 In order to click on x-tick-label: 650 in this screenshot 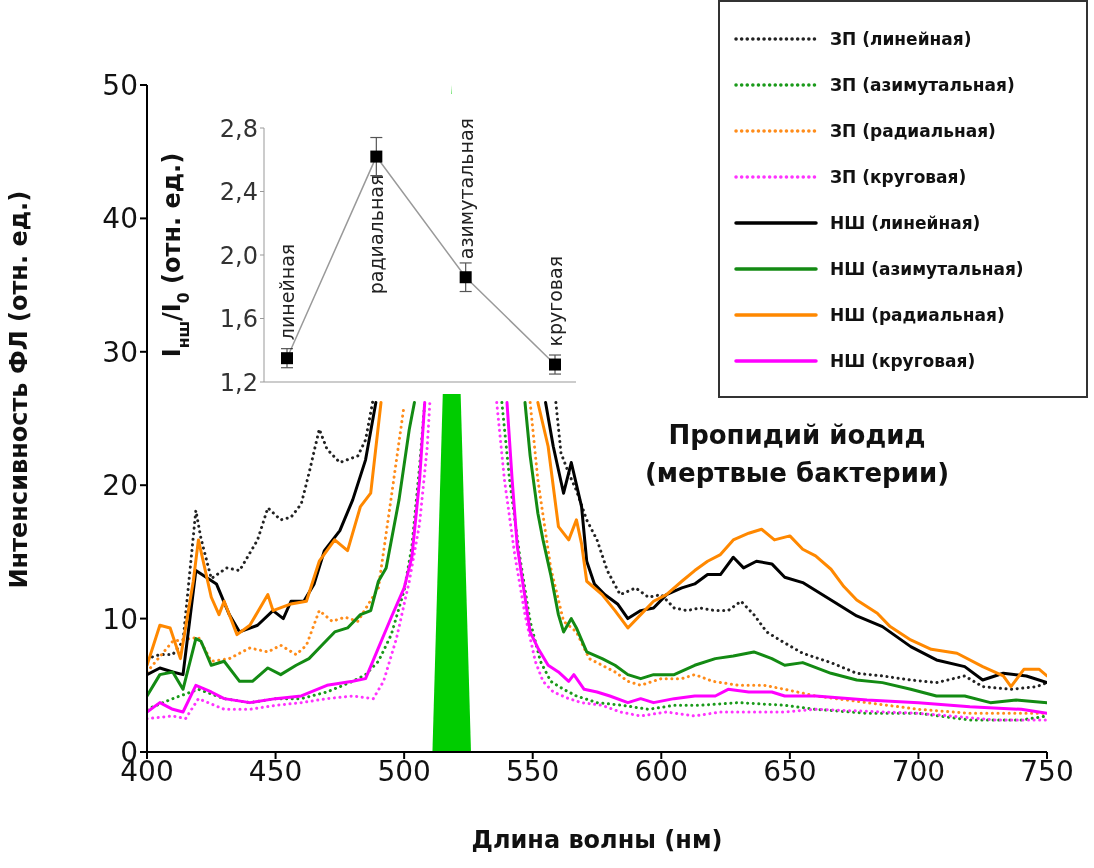, I will do `click(790, 771)`.